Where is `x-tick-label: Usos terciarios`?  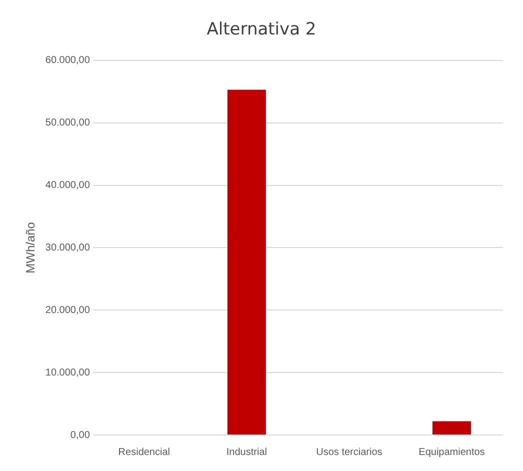 x-tick-label: Usos terciarios is located at coordinates (349, 452).